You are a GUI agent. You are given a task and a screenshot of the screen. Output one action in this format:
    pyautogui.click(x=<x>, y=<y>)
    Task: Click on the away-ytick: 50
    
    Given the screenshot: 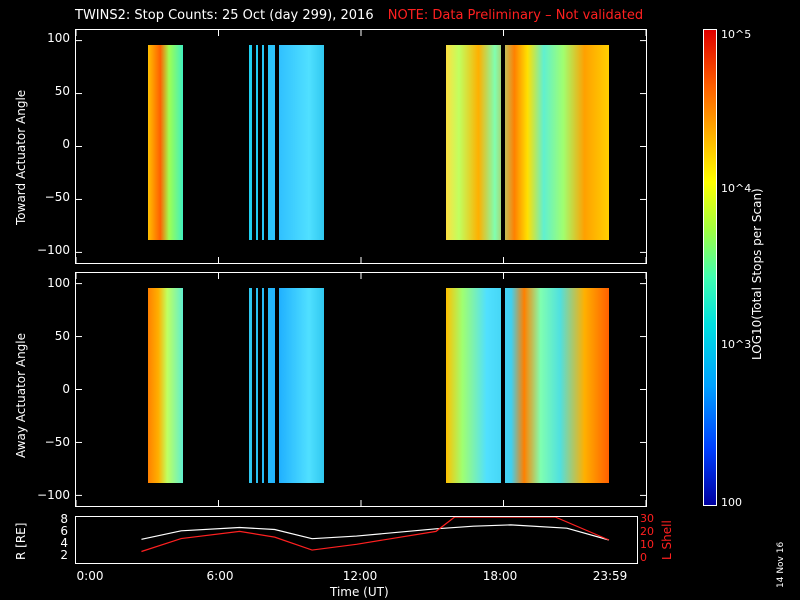 What is the action you would take?
    pyautogui.click(x=62, y=336)
    